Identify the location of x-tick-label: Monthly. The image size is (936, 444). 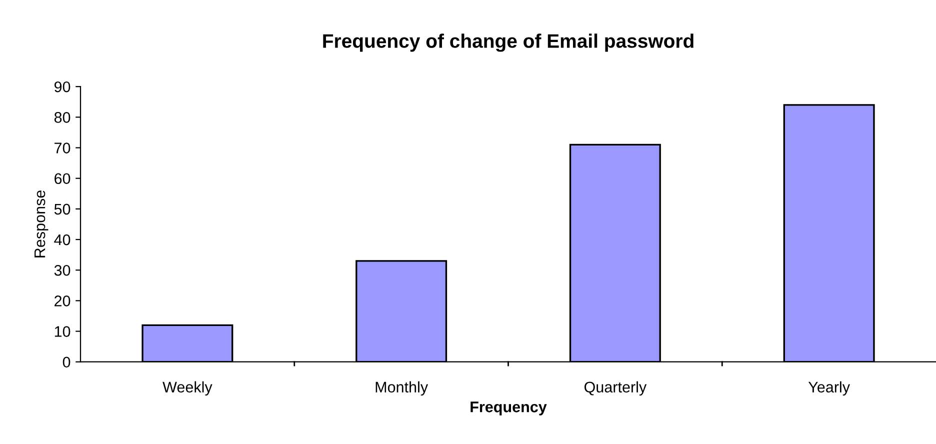
(402, 388).